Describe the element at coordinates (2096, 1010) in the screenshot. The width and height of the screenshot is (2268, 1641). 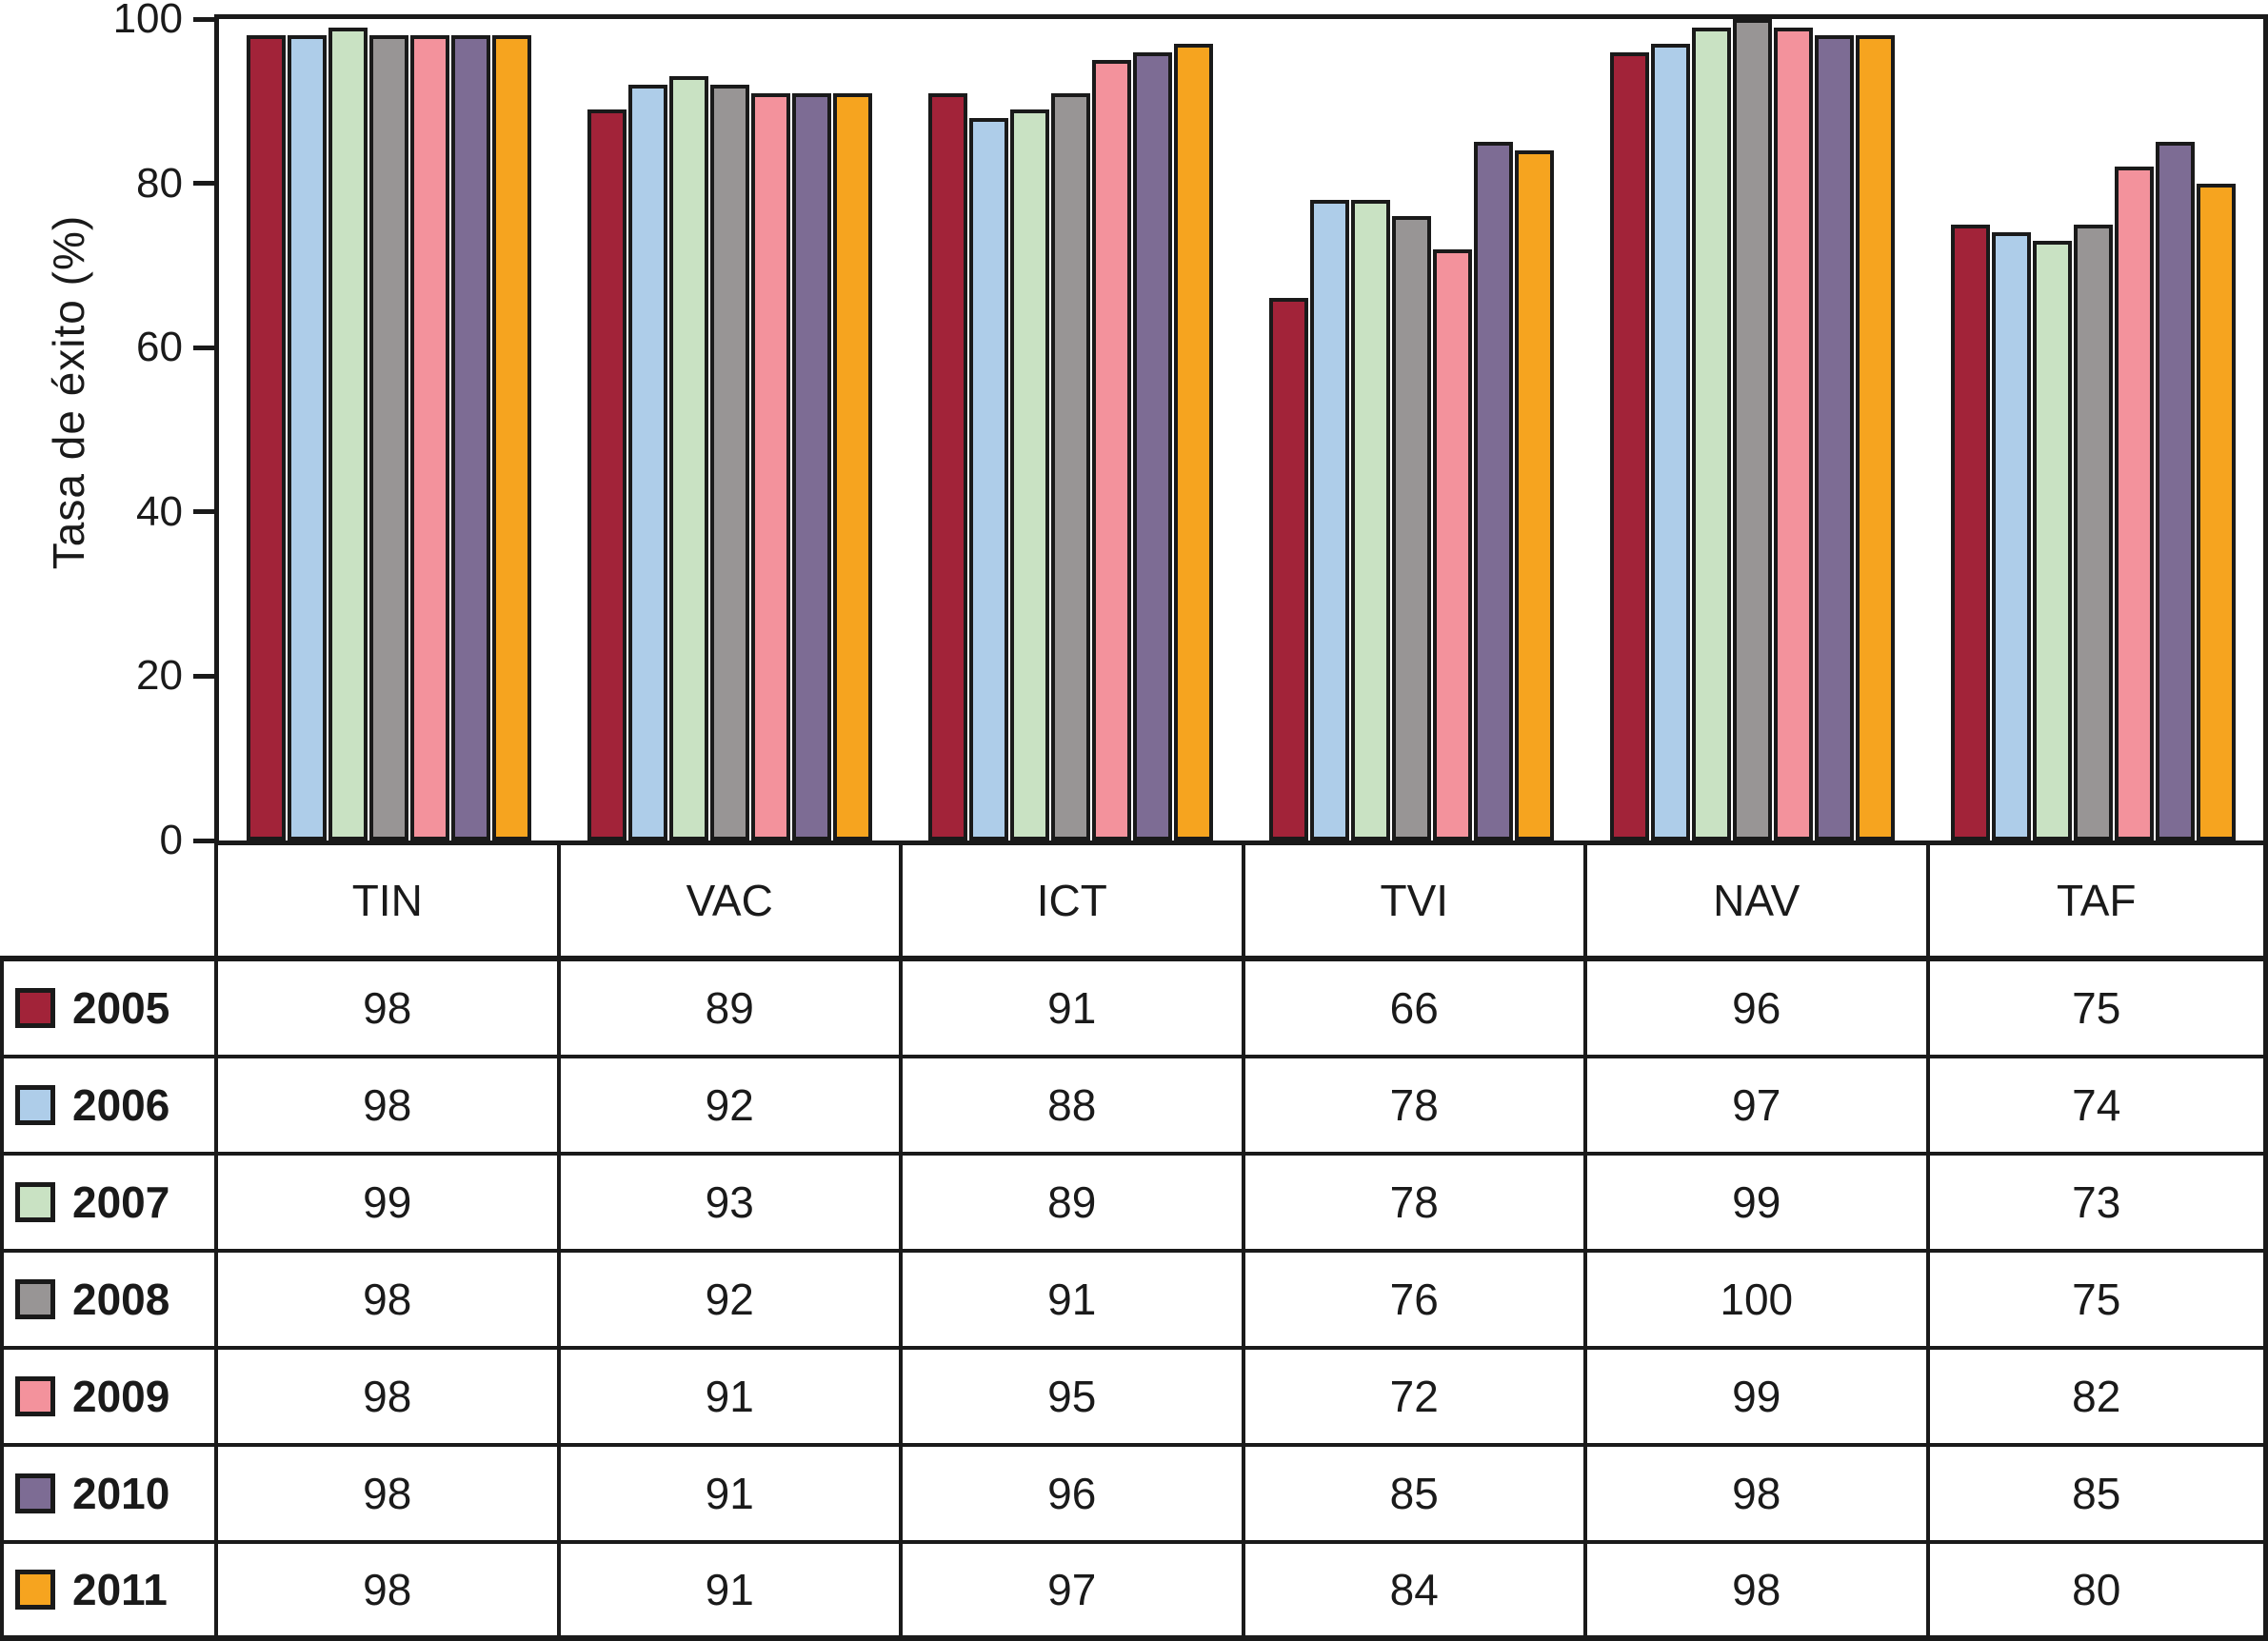
I see `cell-2005-TAF: 75` at that location.